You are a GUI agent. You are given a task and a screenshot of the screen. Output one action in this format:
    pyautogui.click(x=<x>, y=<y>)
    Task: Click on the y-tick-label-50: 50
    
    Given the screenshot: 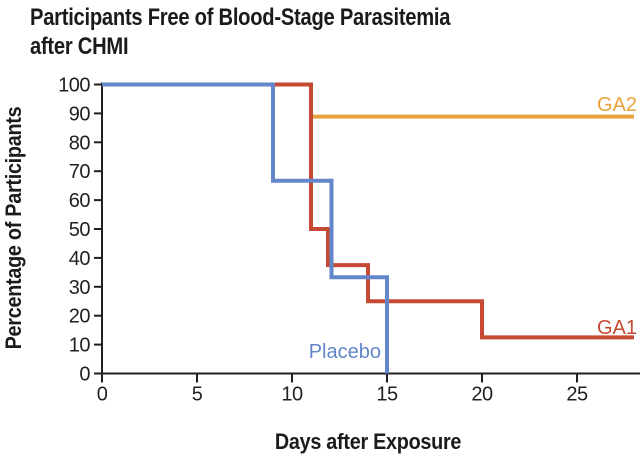 What is the action you would take?
    pyautogui.click(x=80, y=230)
    